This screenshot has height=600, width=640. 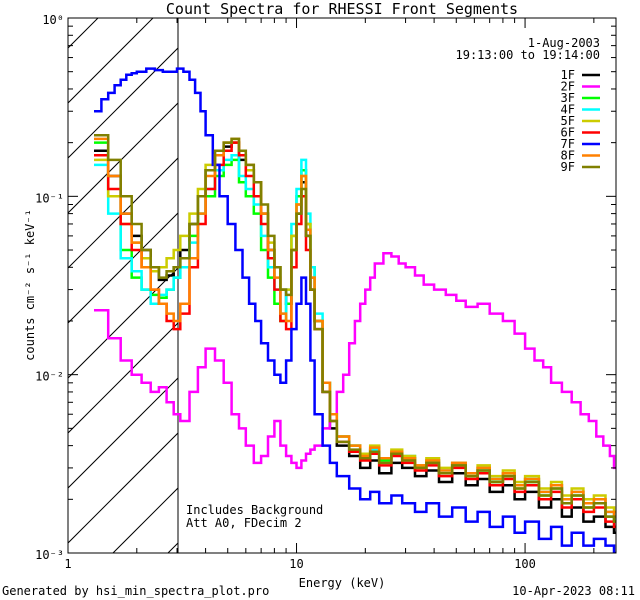 What do you see at coordinates (49, 377) in the screenshot?
I see `y-tick-label: 10⁻²` at bounding box center [49, 377].